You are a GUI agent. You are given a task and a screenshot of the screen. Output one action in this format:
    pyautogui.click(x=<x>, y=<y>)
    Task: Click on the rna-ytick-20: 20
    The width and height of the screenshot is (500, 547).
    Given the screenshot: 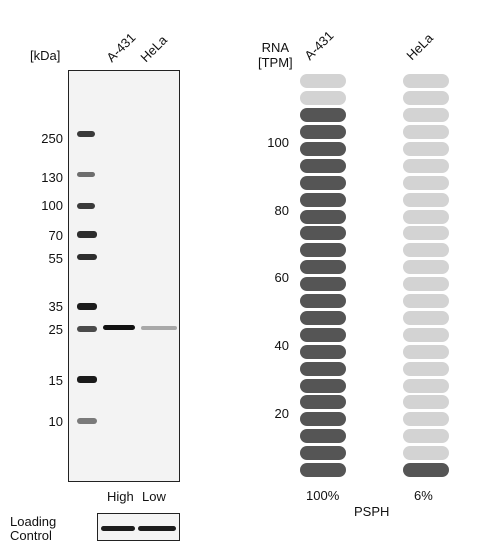 What is the action you would take?
    pyautogui.click(x=281, y=413)
    